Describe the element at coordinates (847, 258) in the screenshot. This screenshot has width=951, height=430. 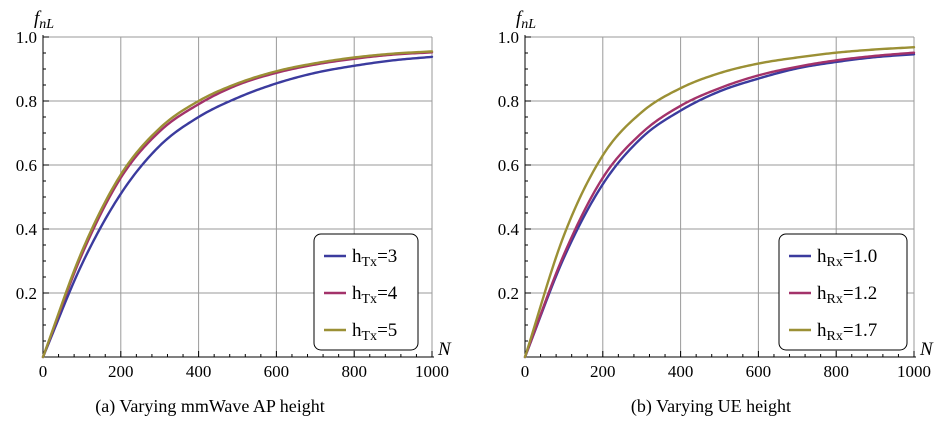
I see `legend-label-1: hRx=1.0` at that location.